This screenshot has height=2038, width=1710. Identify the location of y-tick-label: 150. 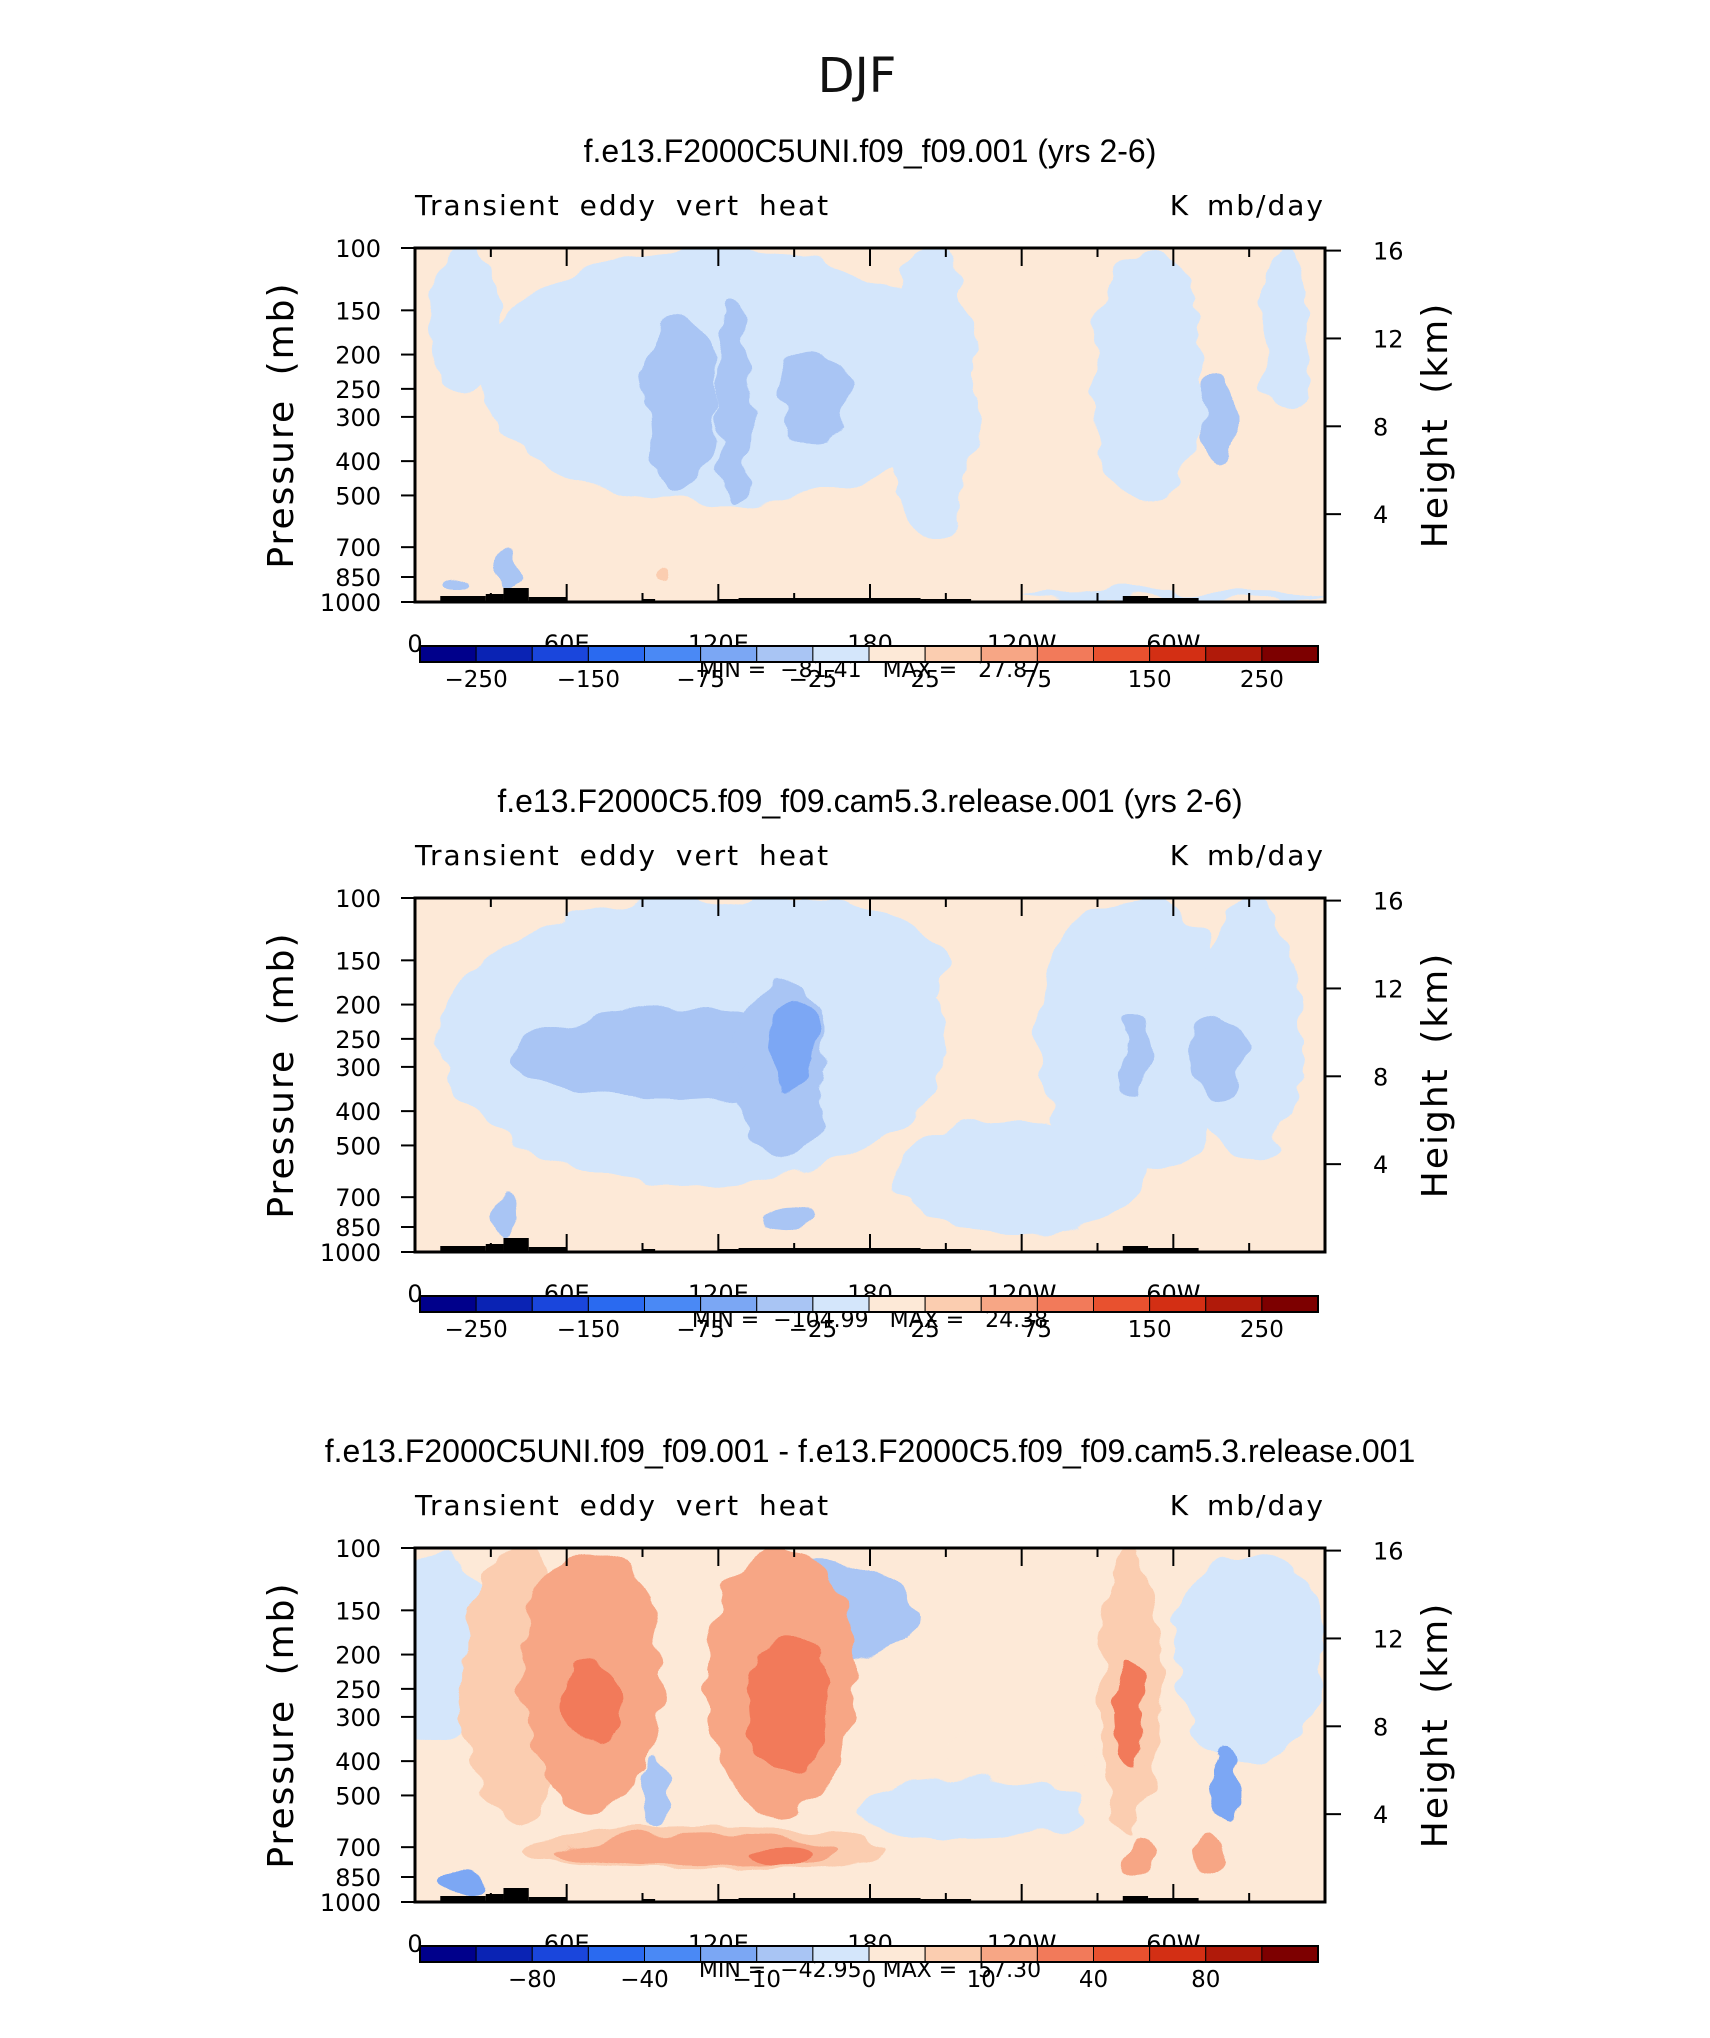
(358, 311).